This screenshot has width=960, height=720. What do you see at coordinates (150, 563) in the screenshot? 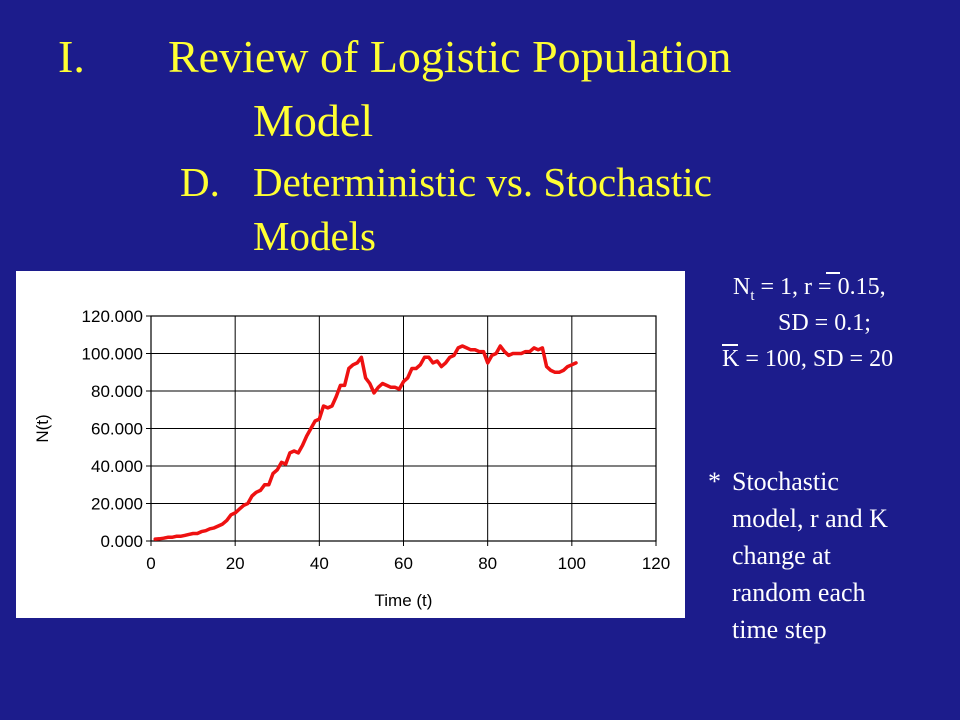
I see `x-tick-label: 0` at bounding box center [150, 563].